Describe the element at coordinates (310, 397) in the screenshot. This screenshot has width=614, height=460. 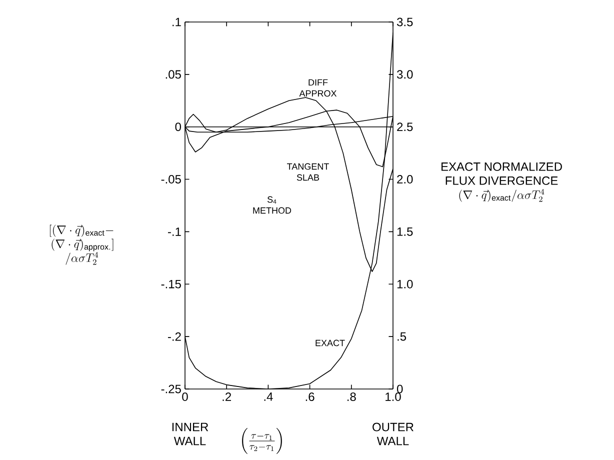
I see `x-tick-label: .6` at that location.